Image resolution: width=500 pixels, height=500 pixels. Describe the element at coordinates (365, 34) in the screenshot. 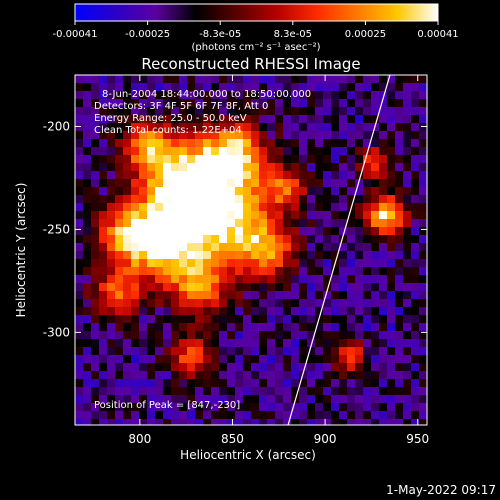

I see `colorbar-tick-label: 0.00025` at that location.